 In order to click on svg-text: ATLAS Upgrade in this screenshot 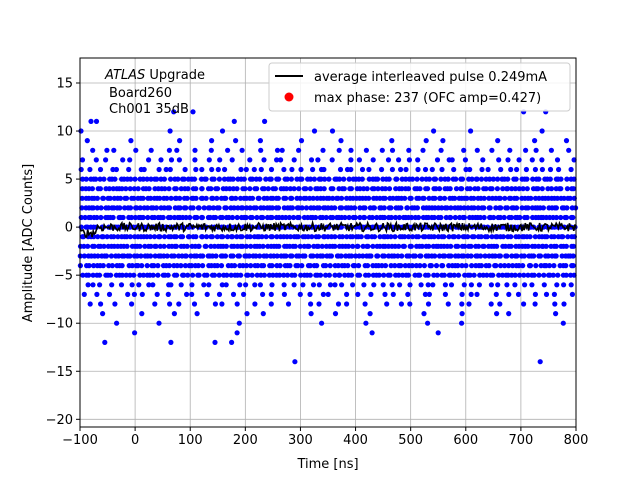, I will do `click(154, 75)`.